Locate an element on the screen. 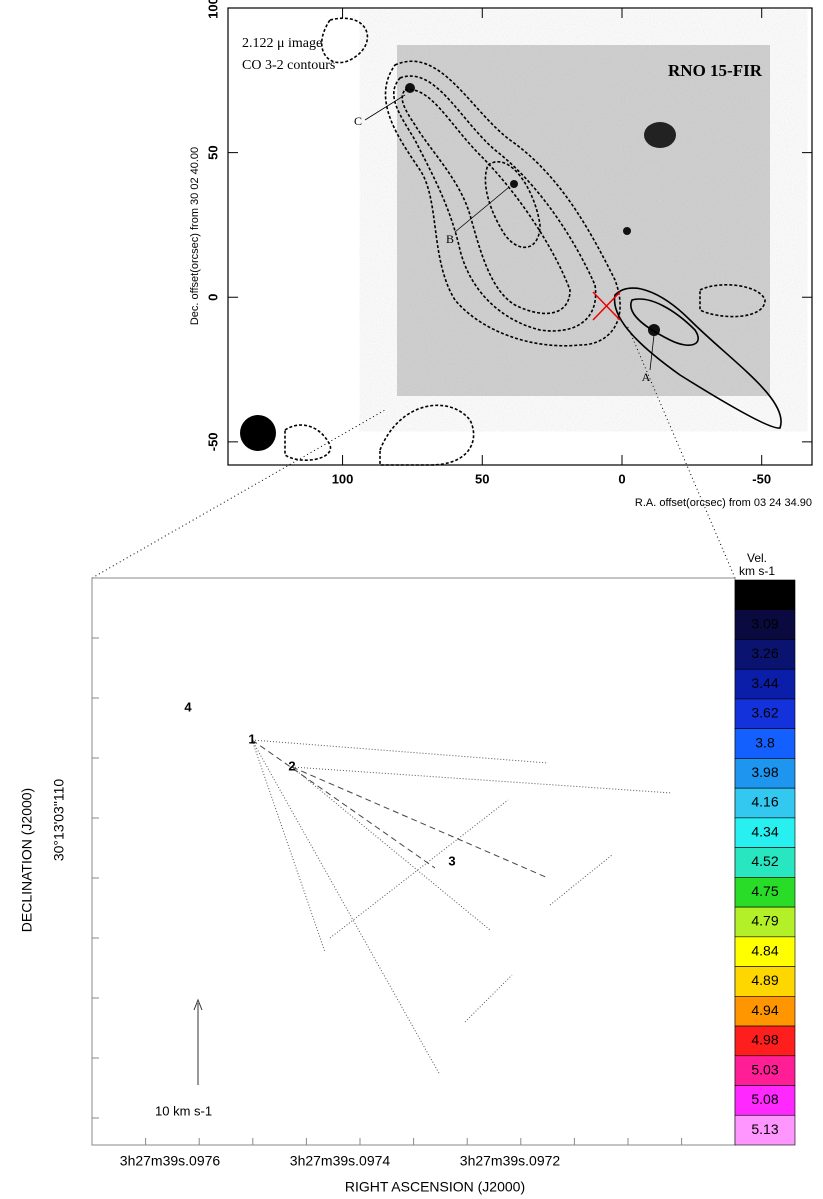  colorbar-label: 4.89 is located at coordinates (764, 980).